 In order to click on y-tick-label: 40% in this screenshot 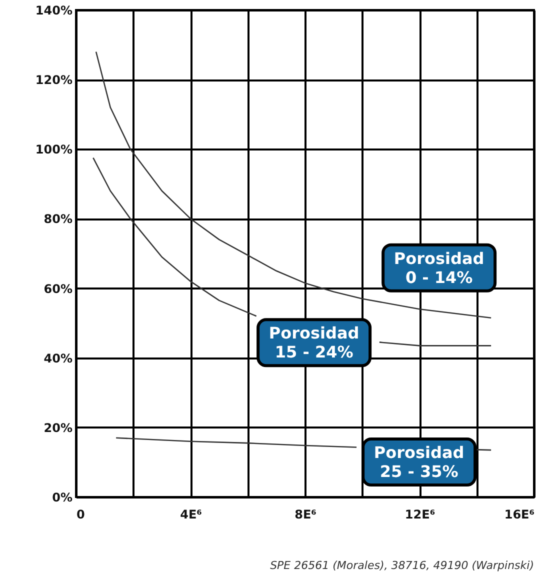, I will do `click(58, 358)`.